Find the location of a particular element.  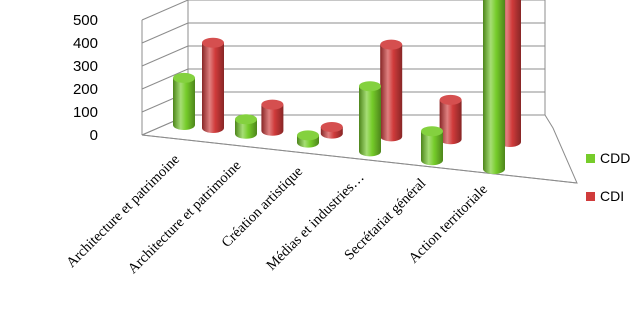

bar-cdi-1-body is located at coordinates (272, 120).